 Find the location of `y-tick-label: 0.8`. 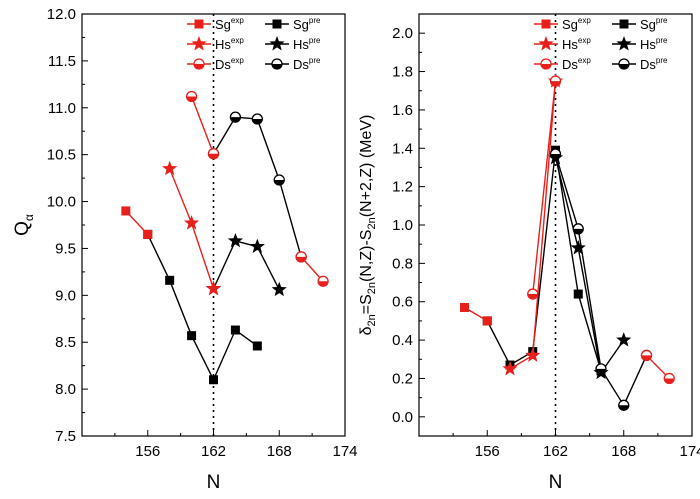

y-tick-label: 0.8 is located at coordinates (402, 263).